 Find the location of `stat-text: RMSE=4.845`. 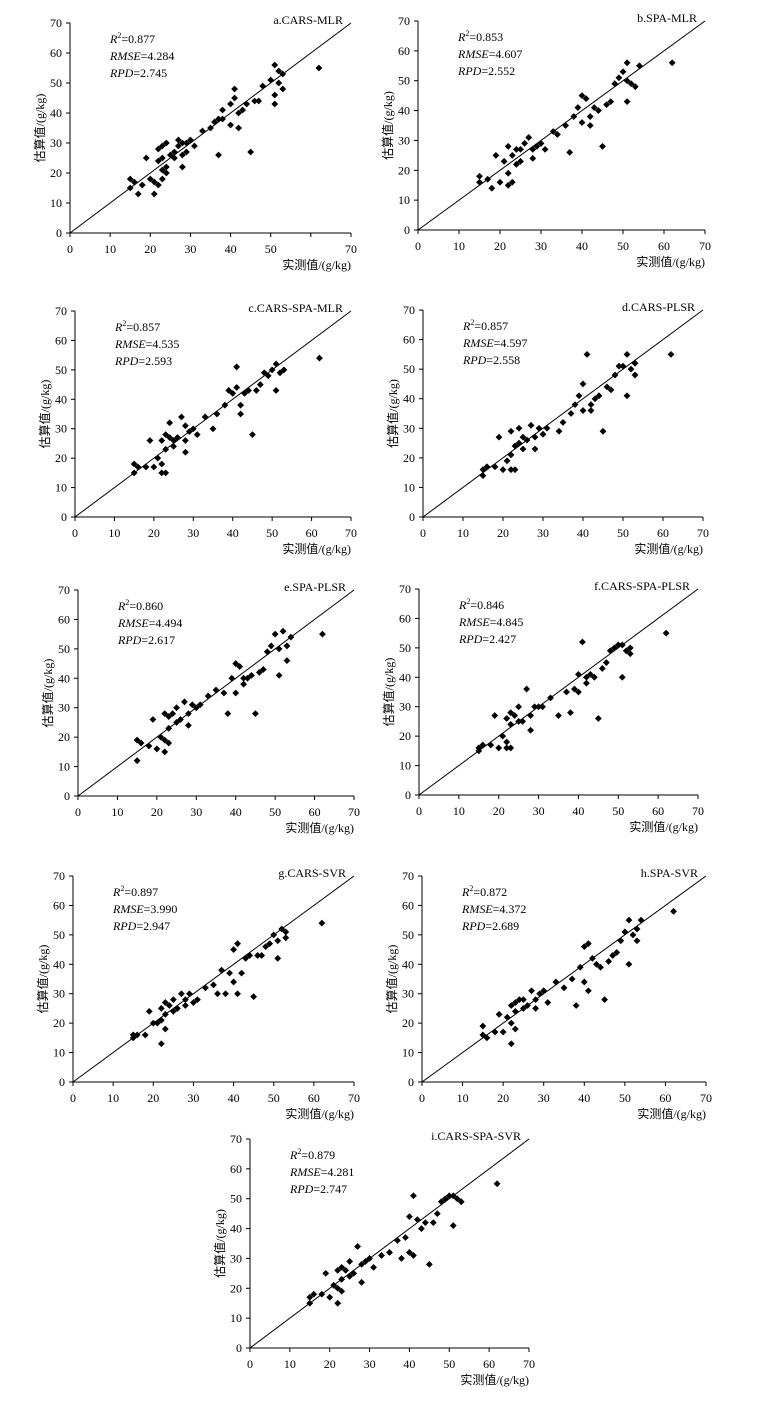

stat-text: RMSE=4.845 is located at coordinates (490, 622).